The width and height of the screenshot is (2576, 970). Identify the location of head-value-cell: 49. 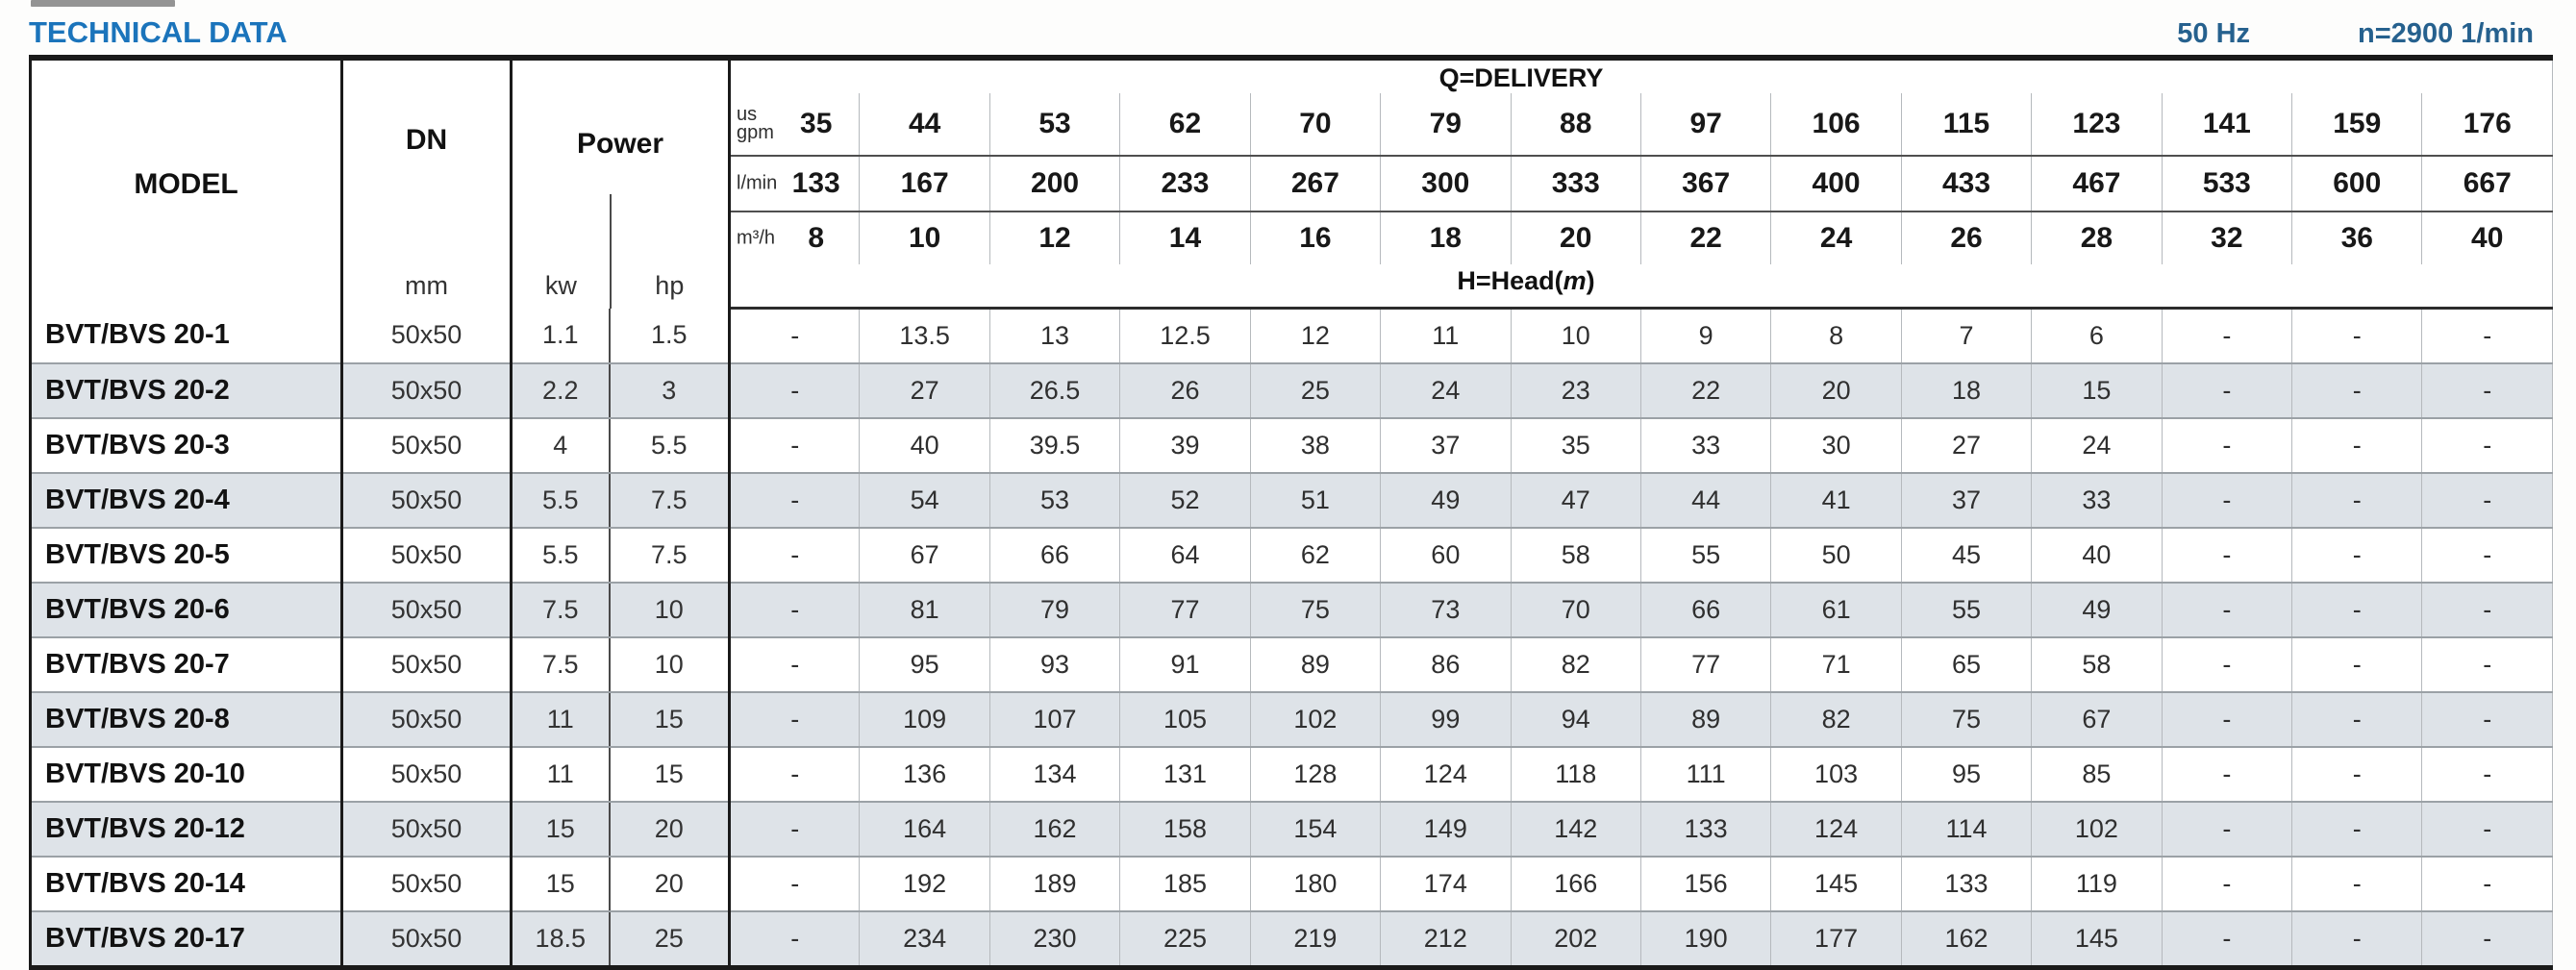
(1446, 501).